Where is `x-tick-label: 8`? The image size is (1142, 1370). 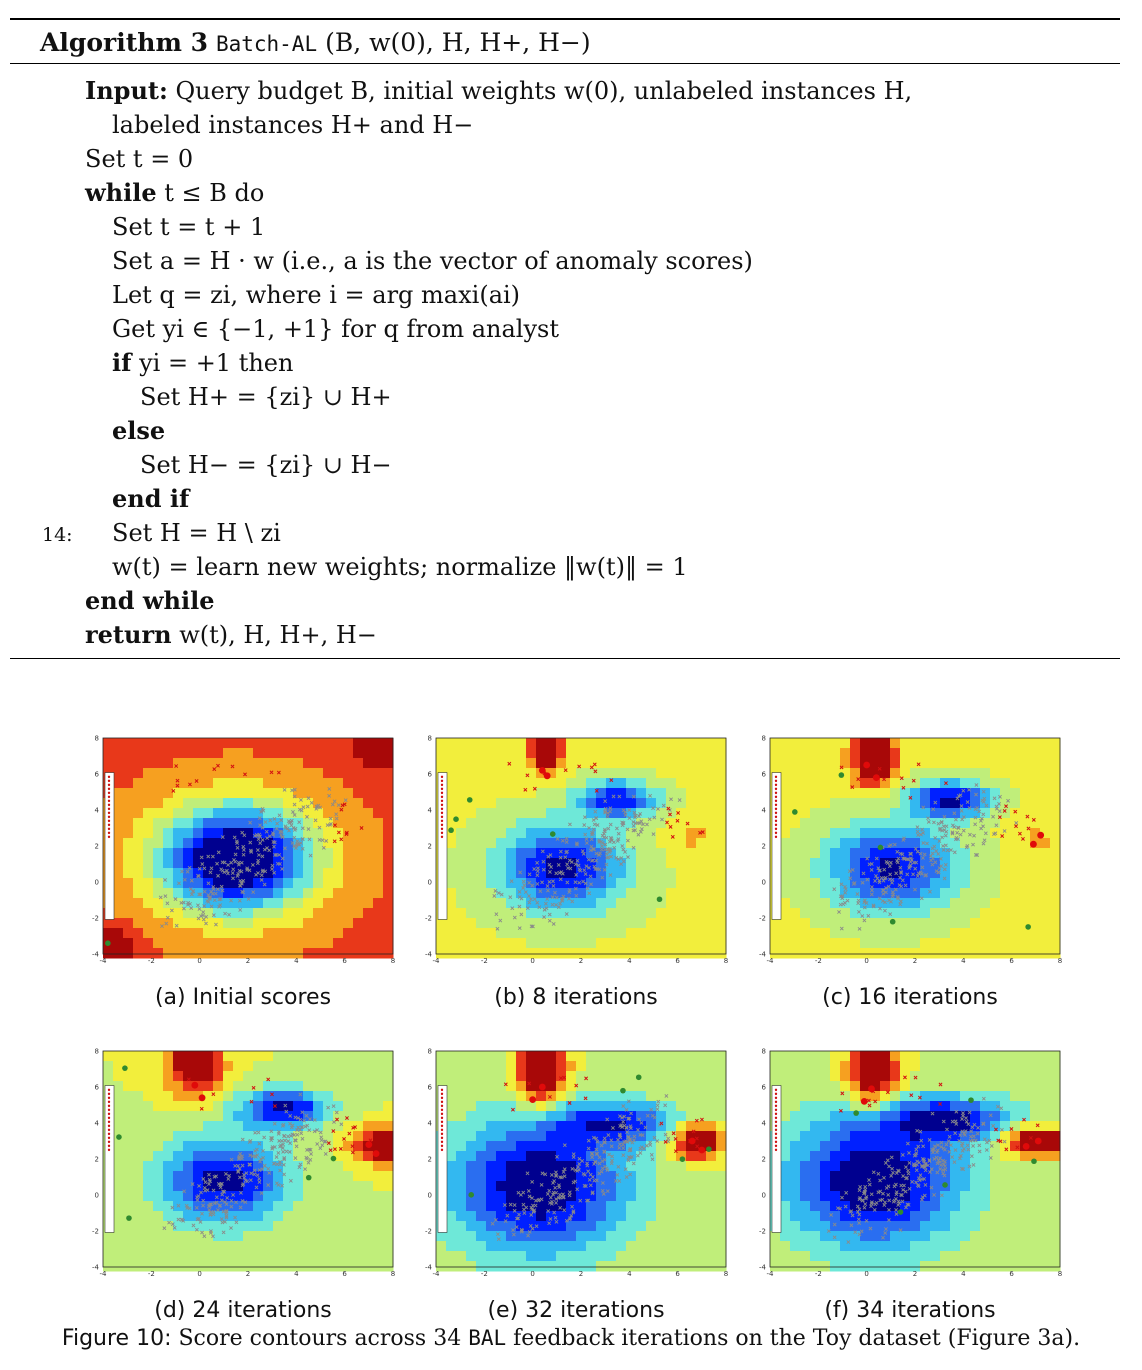
x-tick-label: 8 is located at coordinates (726, 961).